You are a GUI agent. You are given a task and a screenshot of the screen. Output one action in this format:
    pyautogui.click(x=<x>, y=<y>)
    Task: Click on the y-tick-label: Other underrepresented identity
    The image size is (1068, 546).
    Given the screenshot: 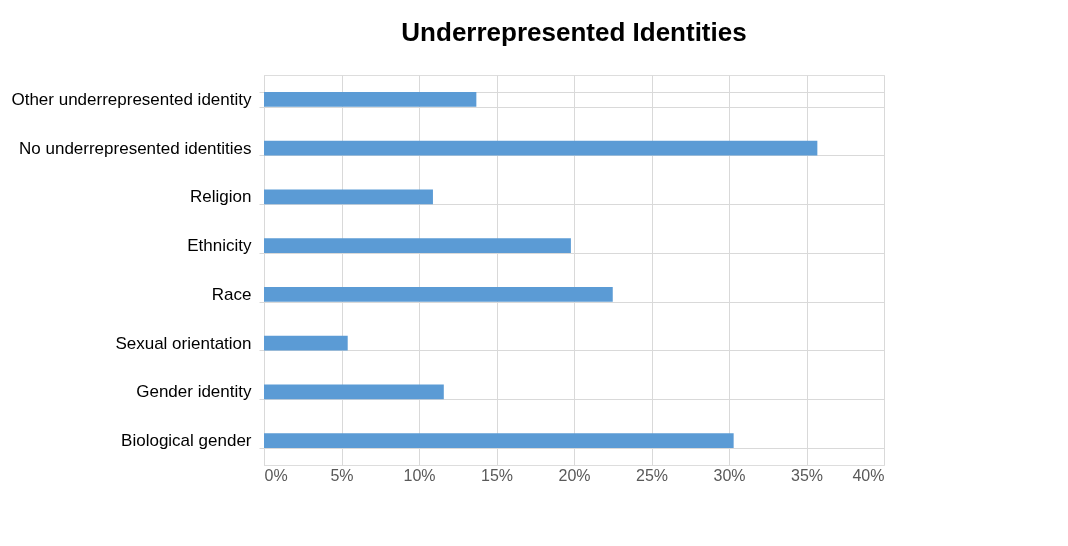 What is the action you would take?
    pyautogui.click(x=131, y=99)
    